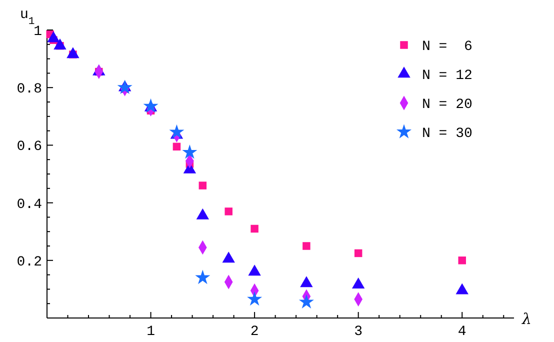 The height and width of the screenshot is (342, 554). Describe the element at coordinates (24, 15) in the screenshot. I see `text: u` at that location.